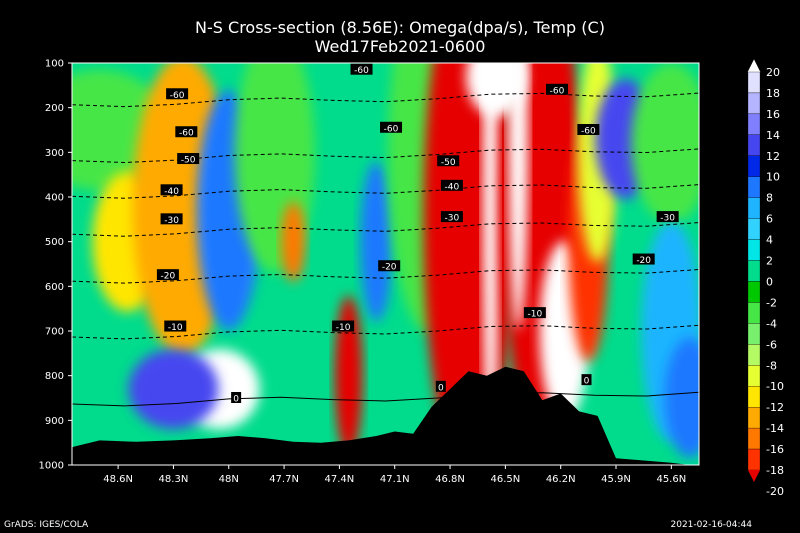 The image size is (800, 533). What do you see at coordinates (711, 525) in the screenshot?
I see `footer-timestamp: 2021-02-16-04:44` at bounding box center [711, 525].